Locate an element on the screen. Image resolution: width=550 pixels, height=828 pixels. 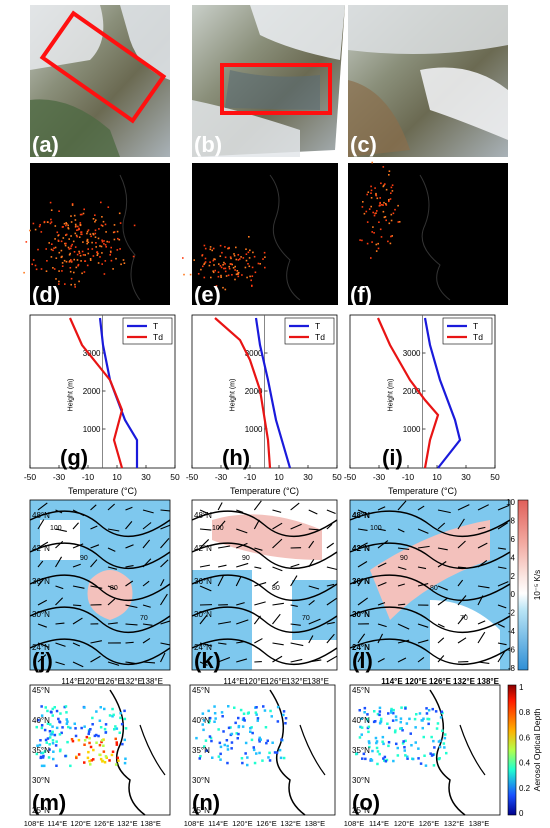
temperature-line is located at coordinates (273, 393).